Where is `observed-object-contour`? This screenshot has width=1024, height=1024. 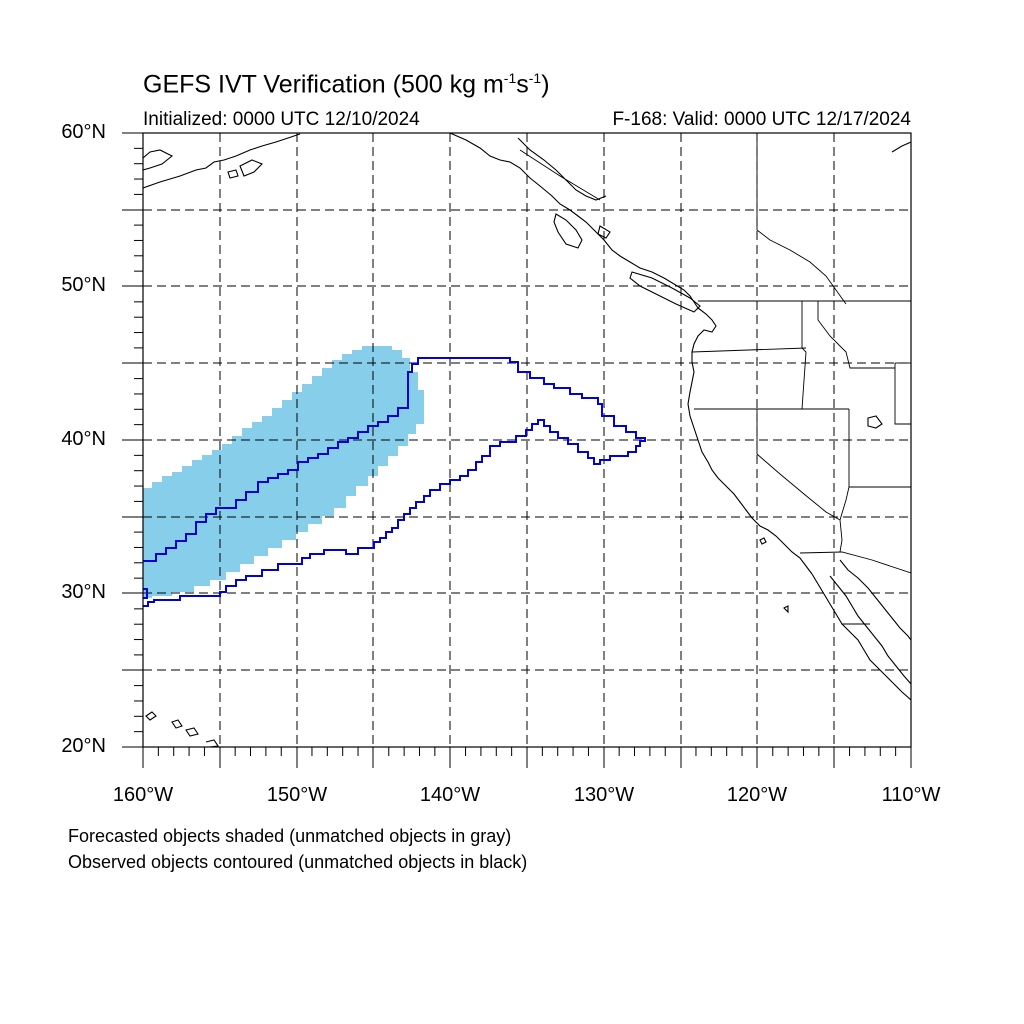
observed-object-contour is located at coordinates (394, 482).